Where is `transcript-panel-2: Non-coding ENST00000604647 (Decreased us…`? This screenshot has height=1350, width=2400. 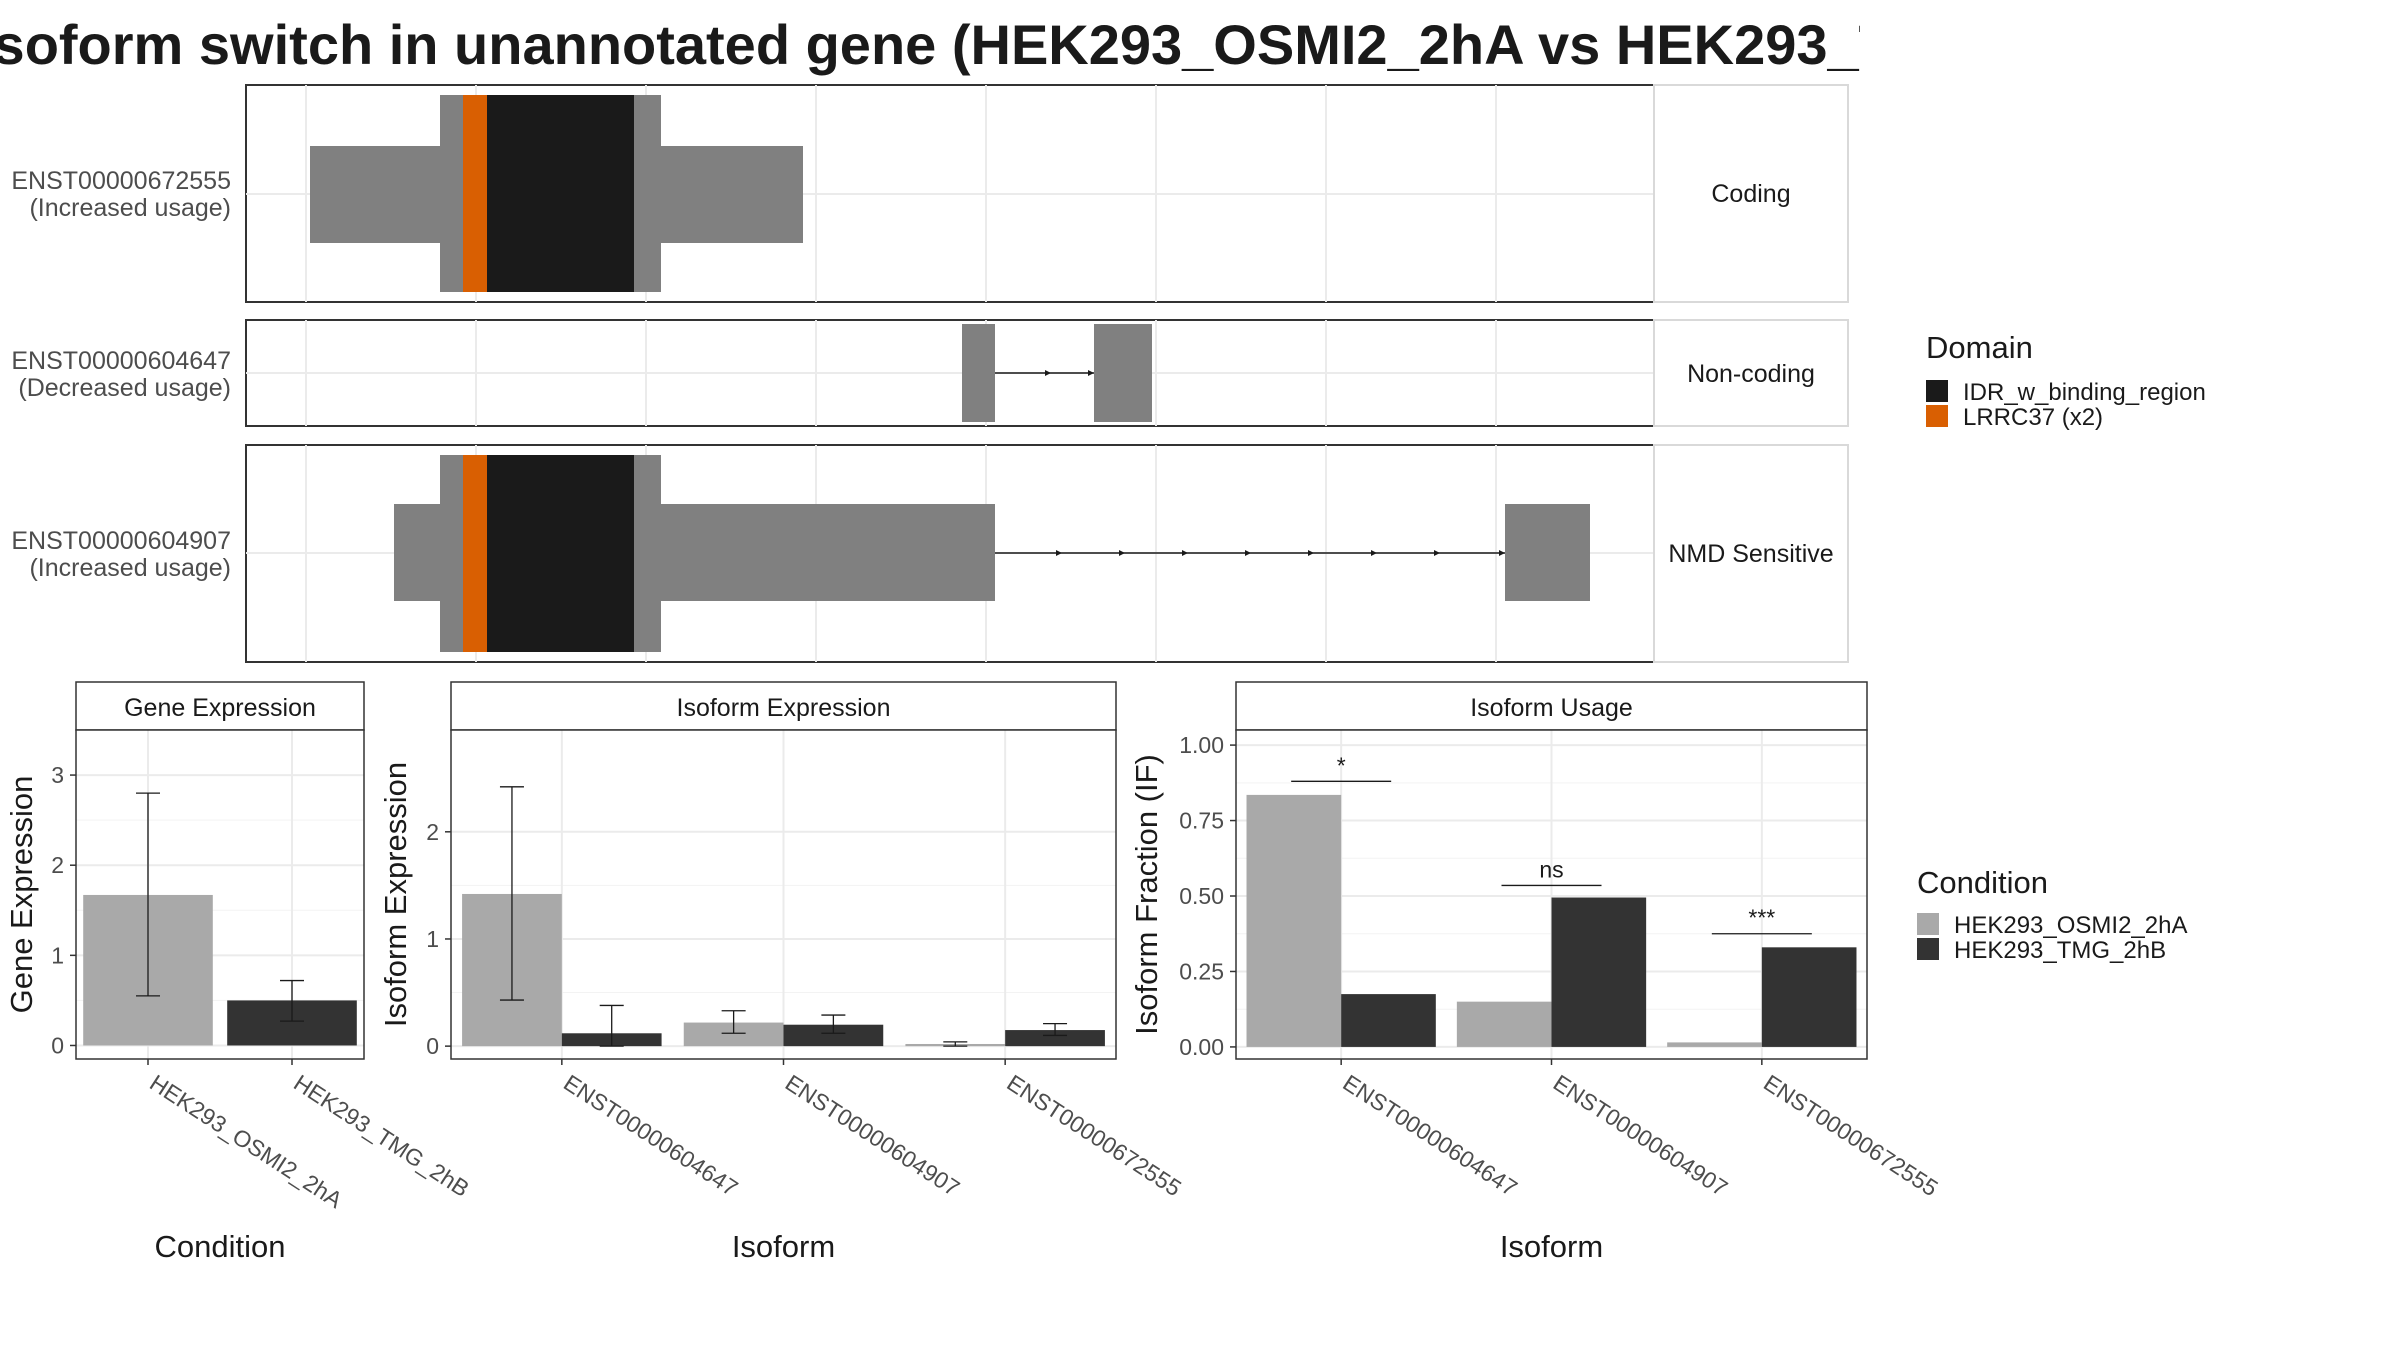 transcript-panel-2: Non-coding ENST00000604647 (Decreased us… is located at coordinates (930, 373).